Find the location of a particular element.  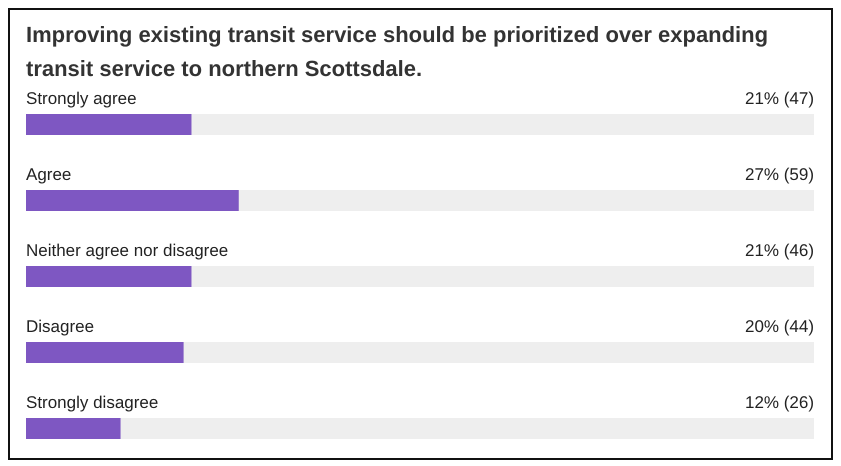

y-tick-label: Strongly agree is located at coordinates (81, 98).